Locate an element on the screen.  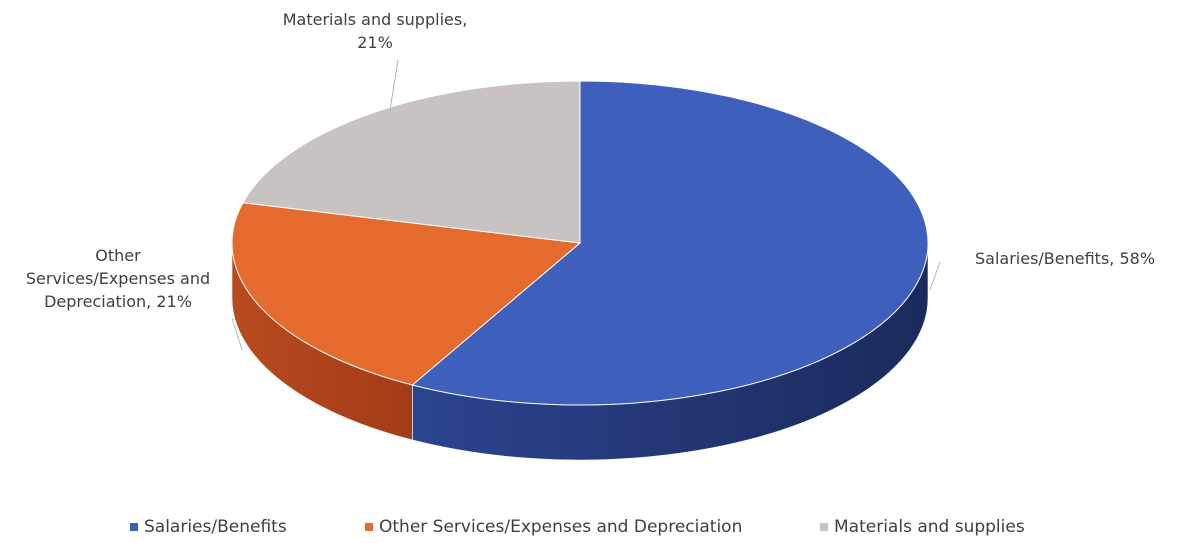
legend-label-other-services: Other Services/Expenses and Depreciation is located at coordinates (560, 527).